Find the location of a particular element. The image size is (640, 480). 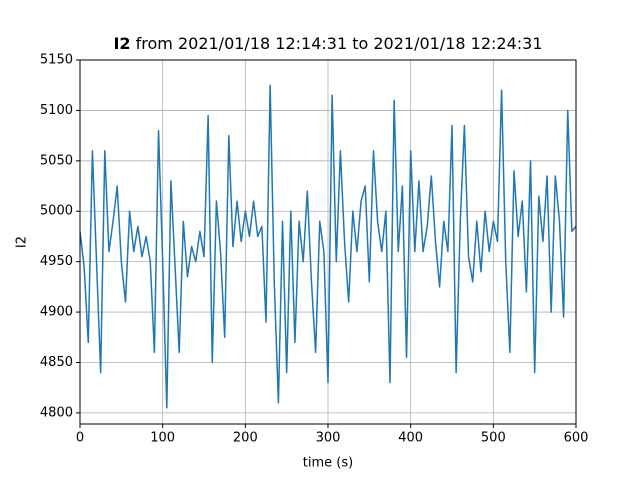

x-tick-label: 500 is located at coordinates (493, 438).